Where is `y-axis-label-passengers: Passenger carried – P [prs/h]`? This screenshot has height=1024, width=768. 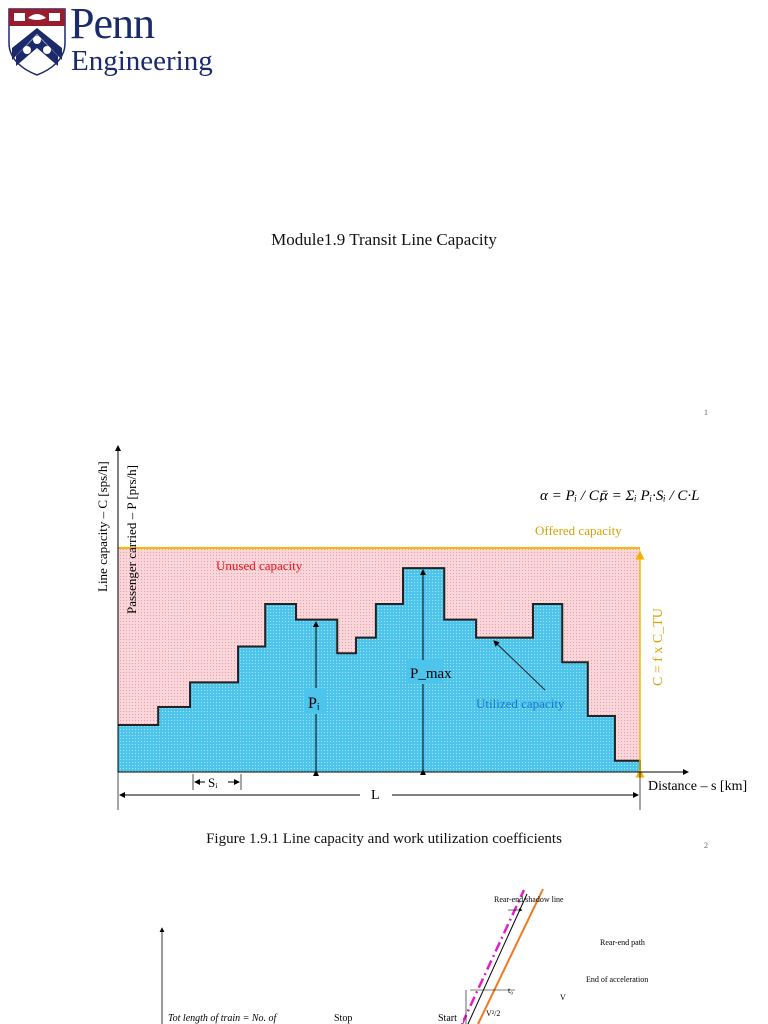 y-axis-label-passengers: Passenger carried – P [prs/h] is located at coordinates (131, 539).